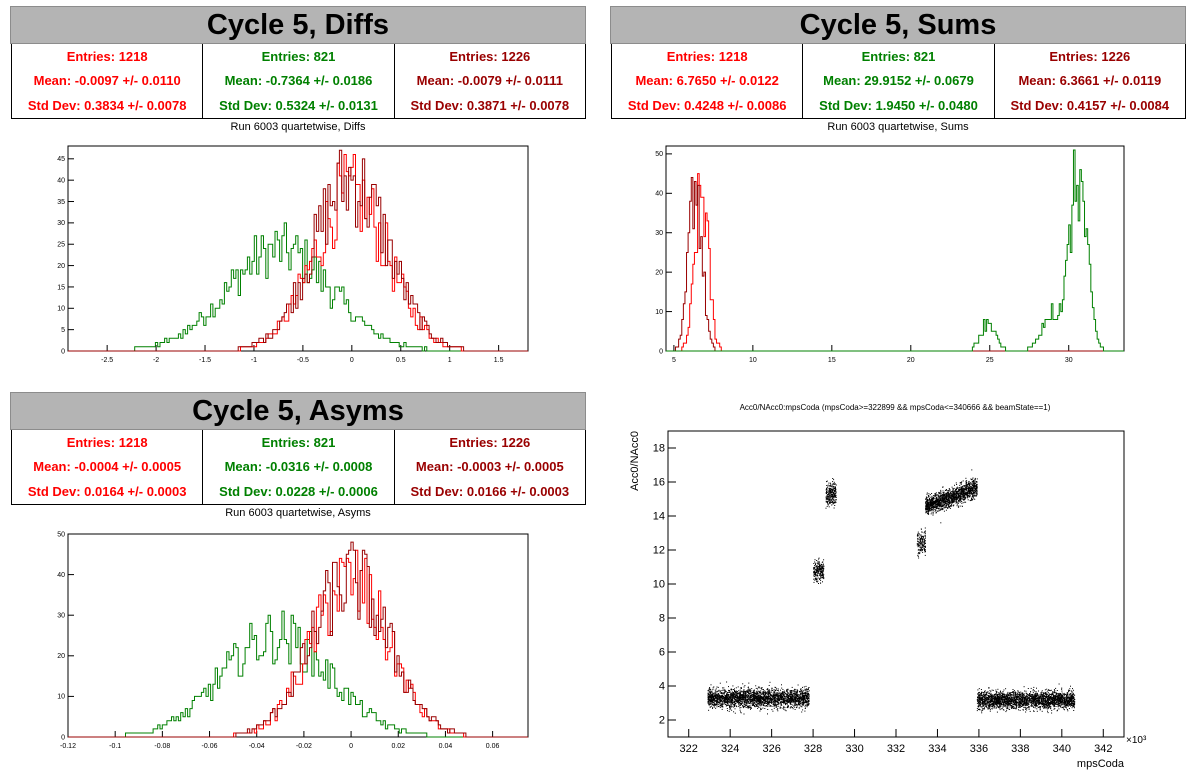 This screenshot has height=772, width=1196. What do you see at coordinates (401, 360) in the screenshot?
I see `x-tick-label: 0.5` at bounding box center [401, 360].